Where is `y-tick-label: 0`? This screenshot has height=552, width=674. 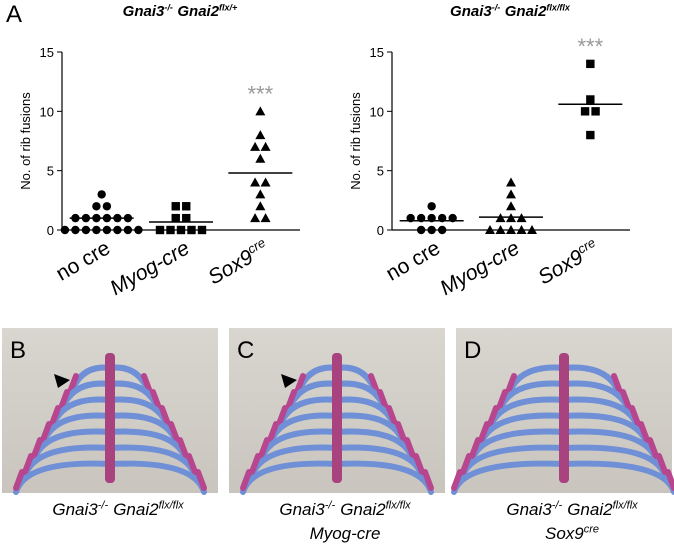 y-tick-label: 0 is located at coordinates (380, 230).